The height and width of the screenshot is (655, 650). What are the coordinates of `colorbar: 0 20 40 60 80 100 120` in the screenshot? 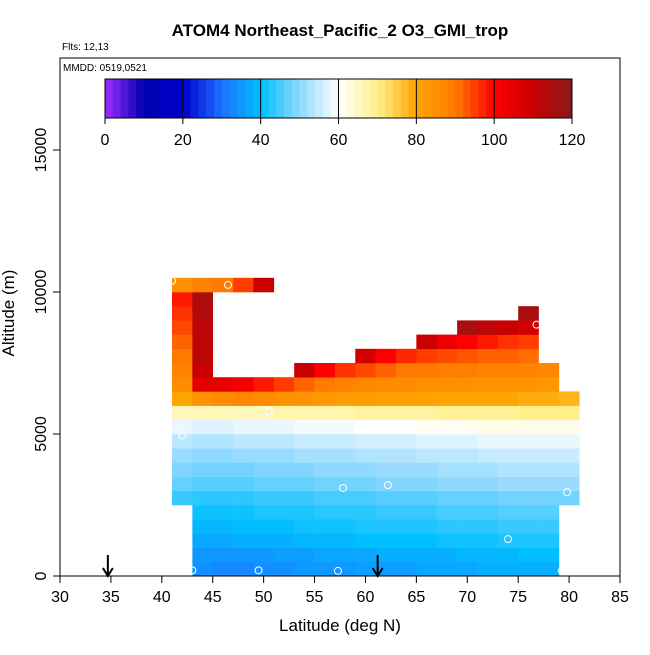 It's located at (343, 113).